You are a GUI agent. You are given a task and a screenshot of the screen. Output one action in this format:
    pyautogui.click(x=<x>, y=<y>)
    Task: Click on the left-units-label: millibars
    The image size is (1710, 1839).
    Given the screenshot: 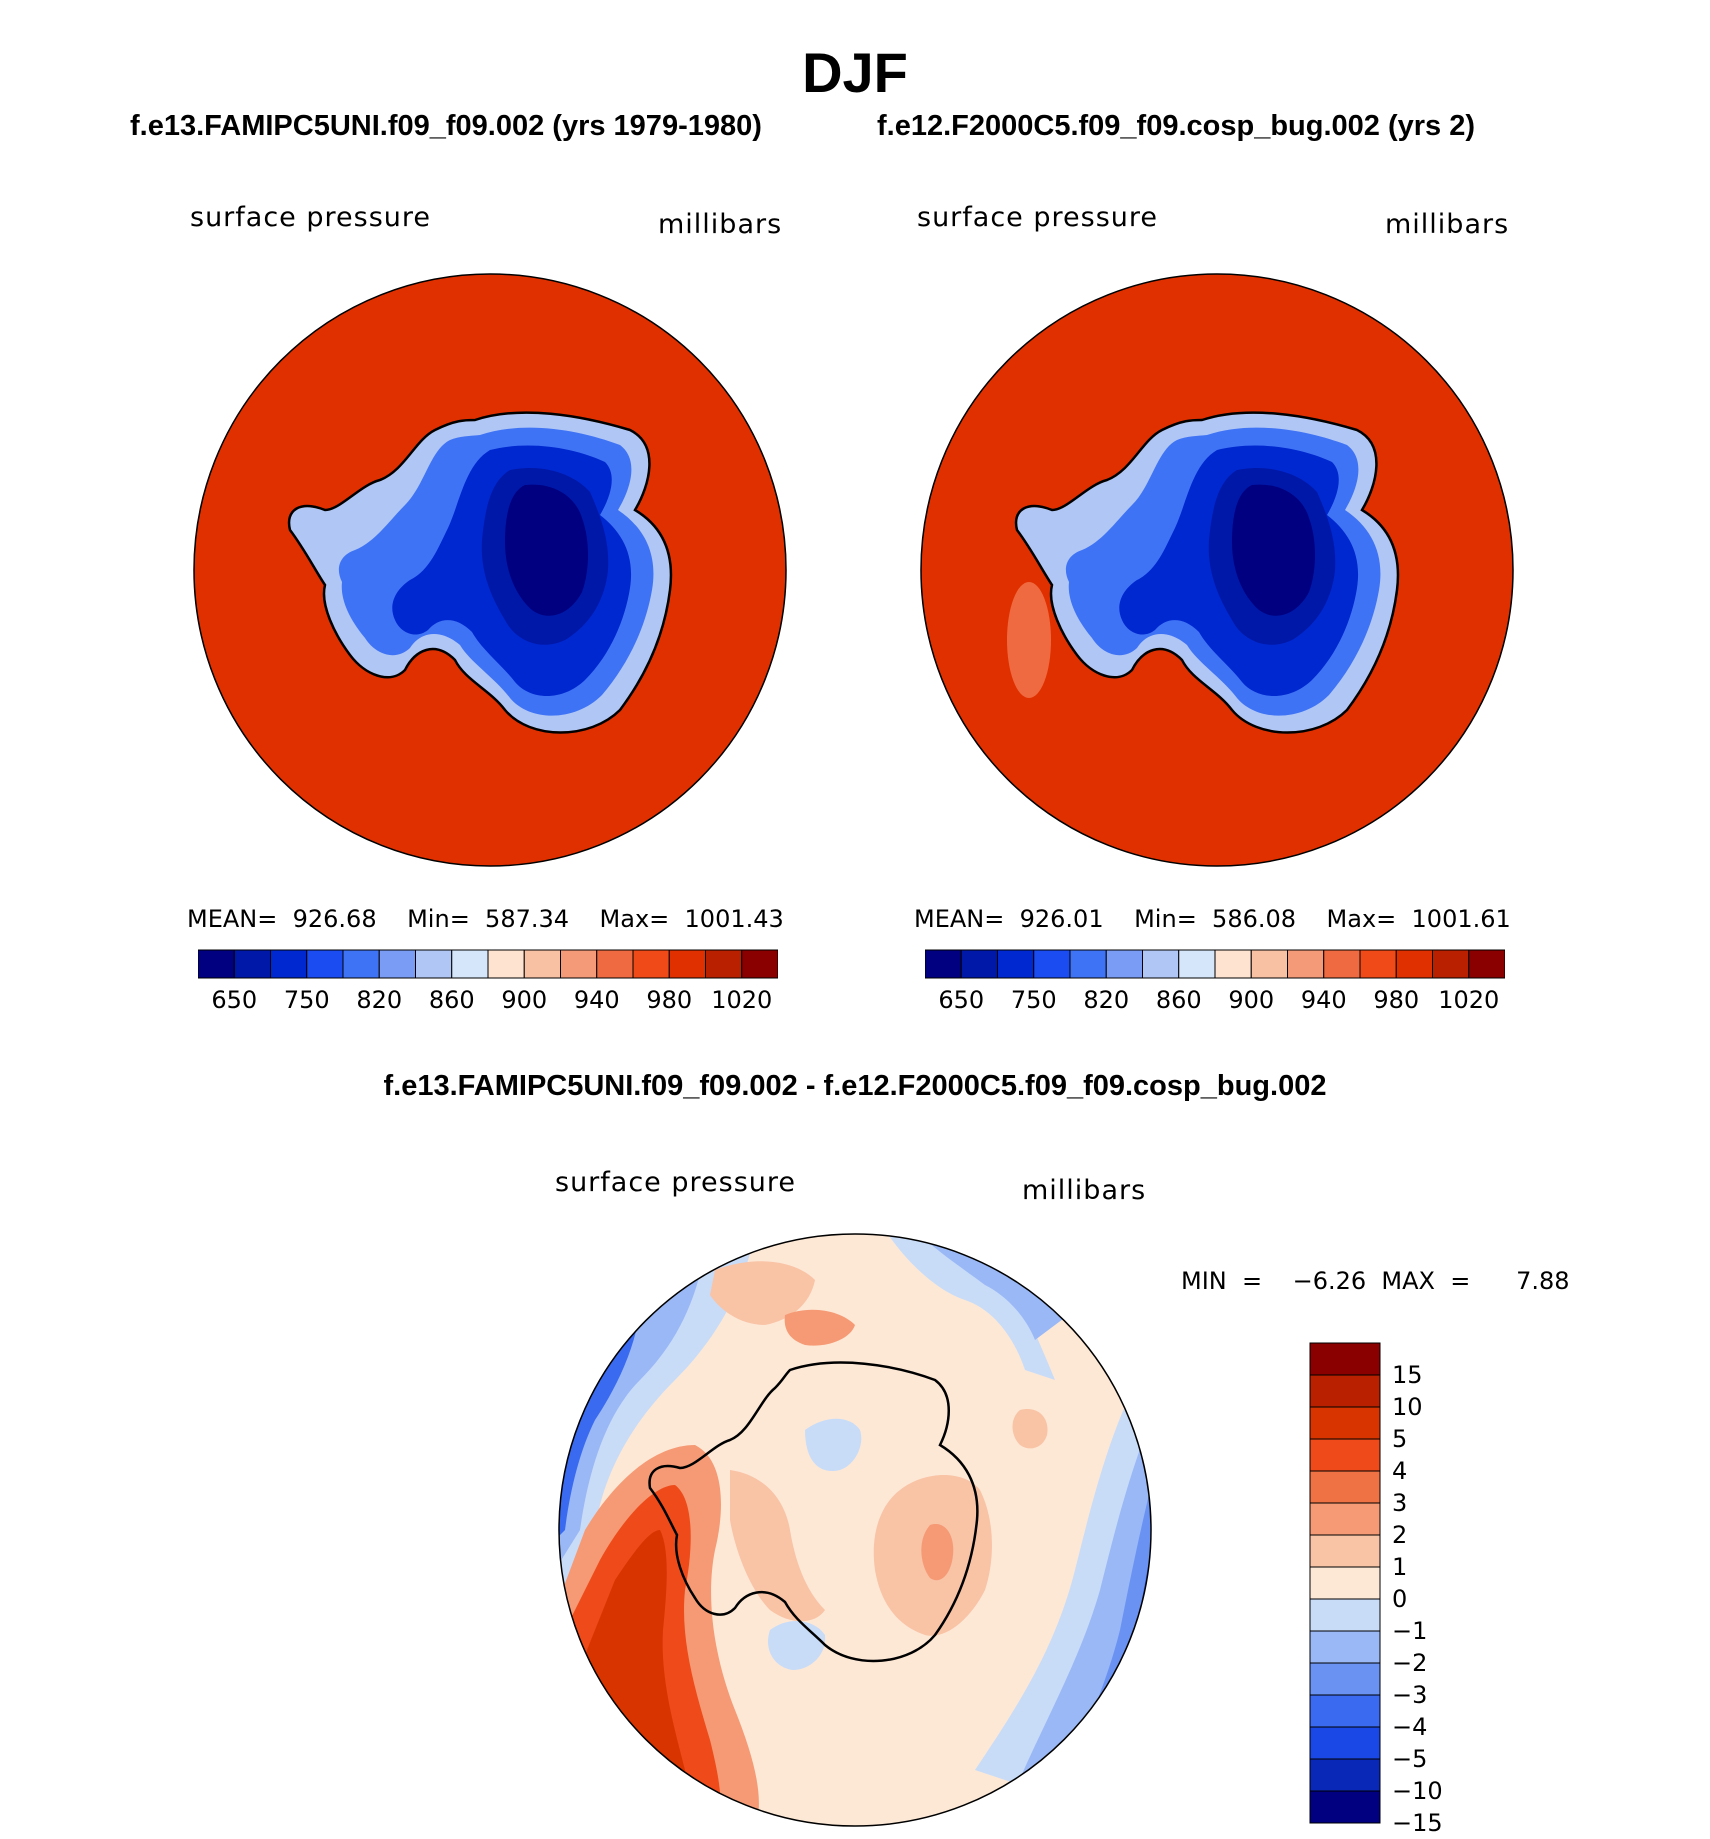 What is the action you would take?
    pyautogui.click(x=720, y=224)
    